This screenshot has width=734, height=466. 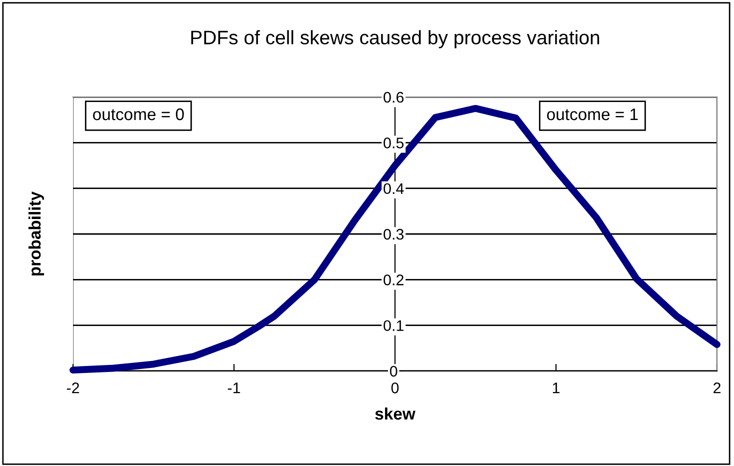 What do you see at coordinates (36, 233) in the screenshot?
I see `y-axis-title: probability` at bounding box center [36, 233].